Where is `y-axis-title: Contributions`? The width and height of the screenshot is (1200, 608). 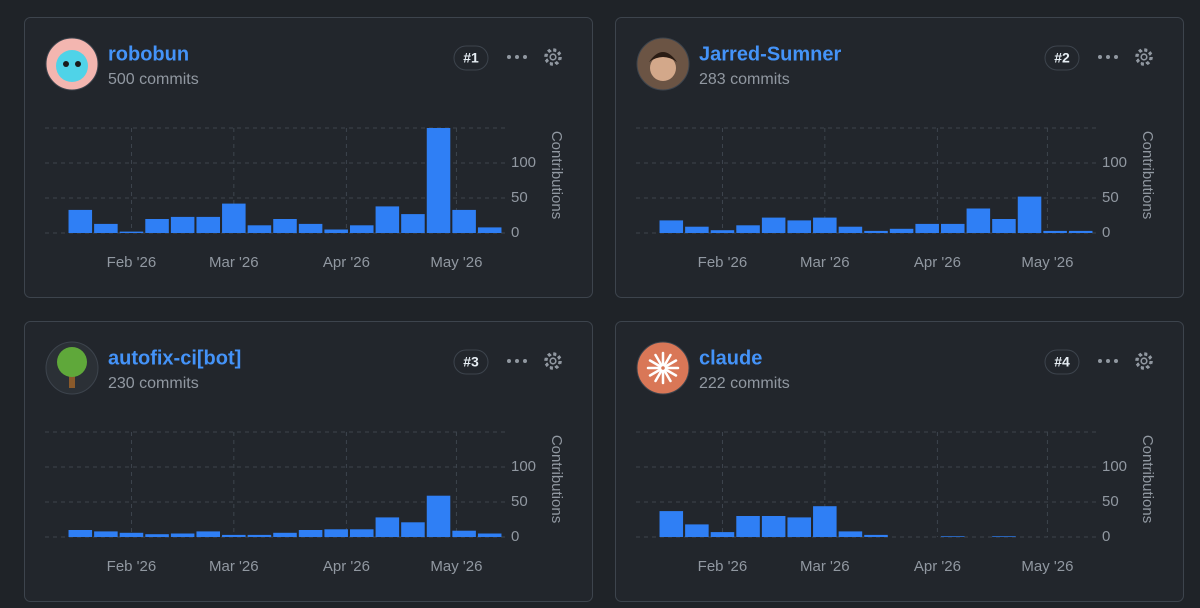 y-axis-title: Contributions is located at coordinates (556, 175).